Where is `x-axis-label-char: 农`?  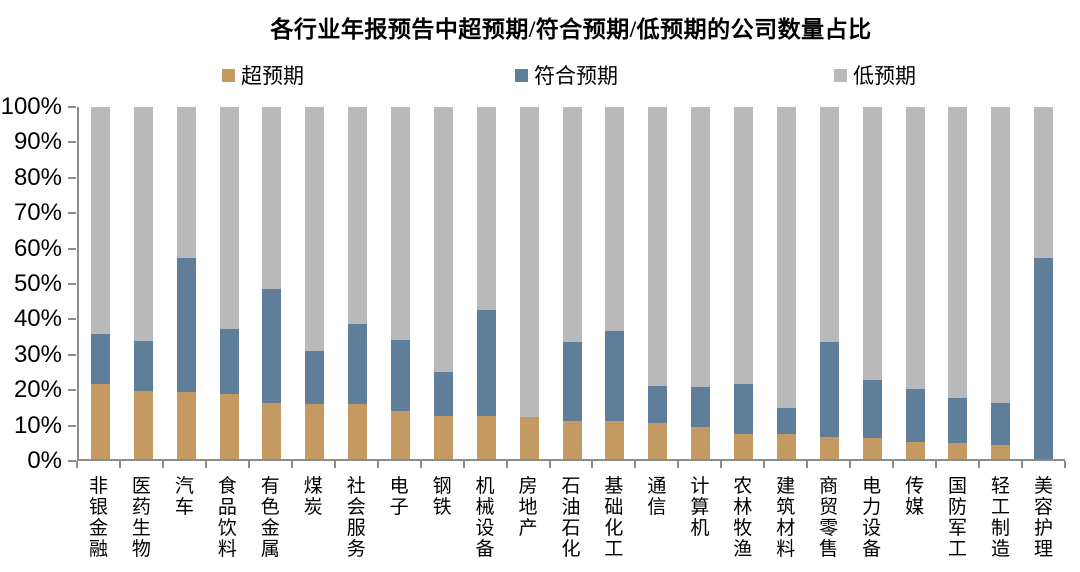 x-axis-label-char: 农 is located at coordinates (743, 486).